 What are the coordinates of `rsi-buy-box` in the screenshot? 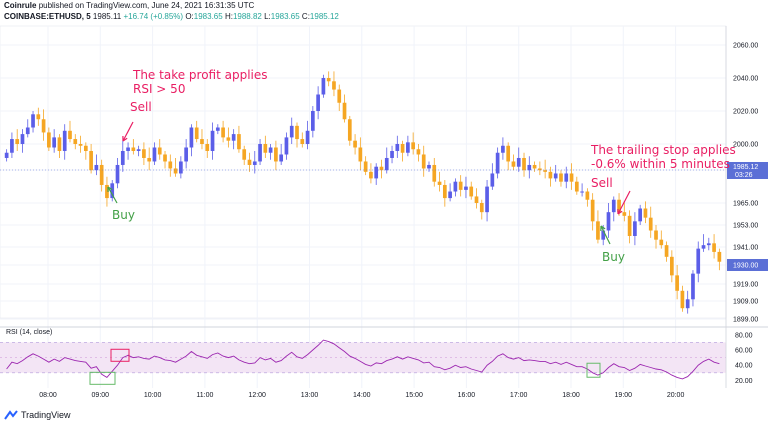 It's located at (102, 378).